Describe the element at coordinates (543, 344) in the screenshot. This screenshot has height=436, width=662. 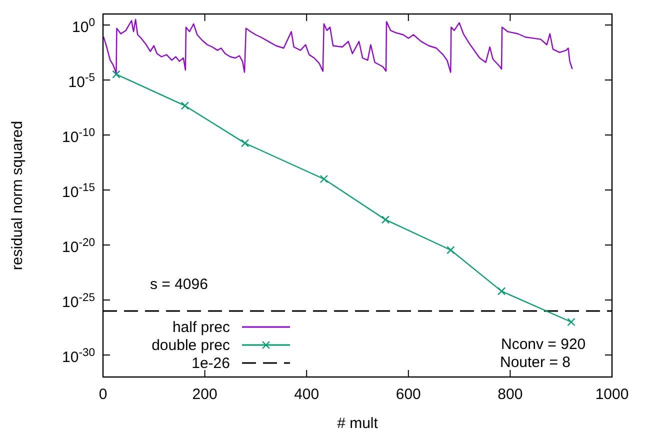
I see `annotation: Nconv = 920` at that location.